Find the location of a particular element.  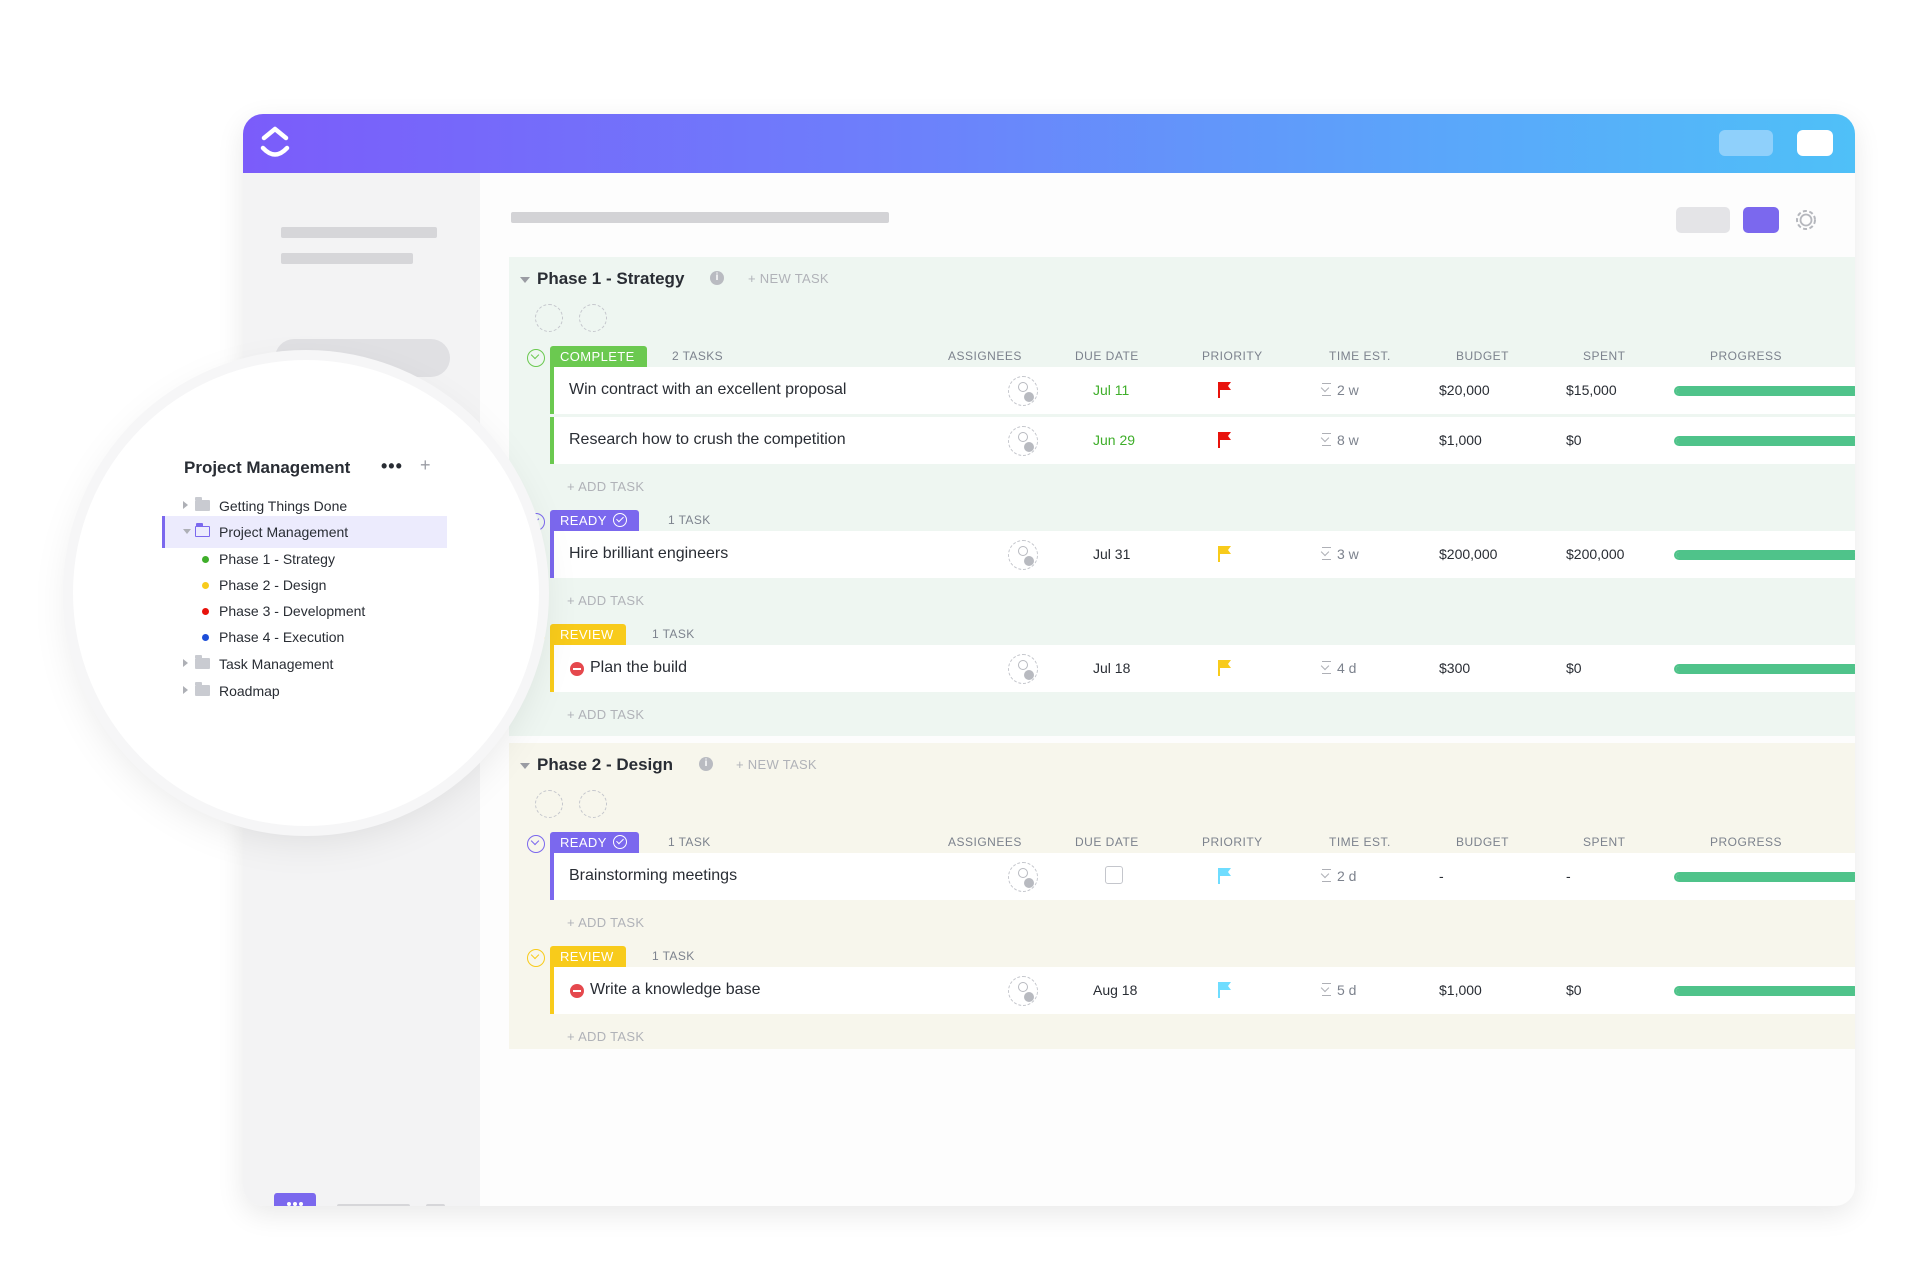

due-date: Jul 18 is located at coordinates (1112, 668).